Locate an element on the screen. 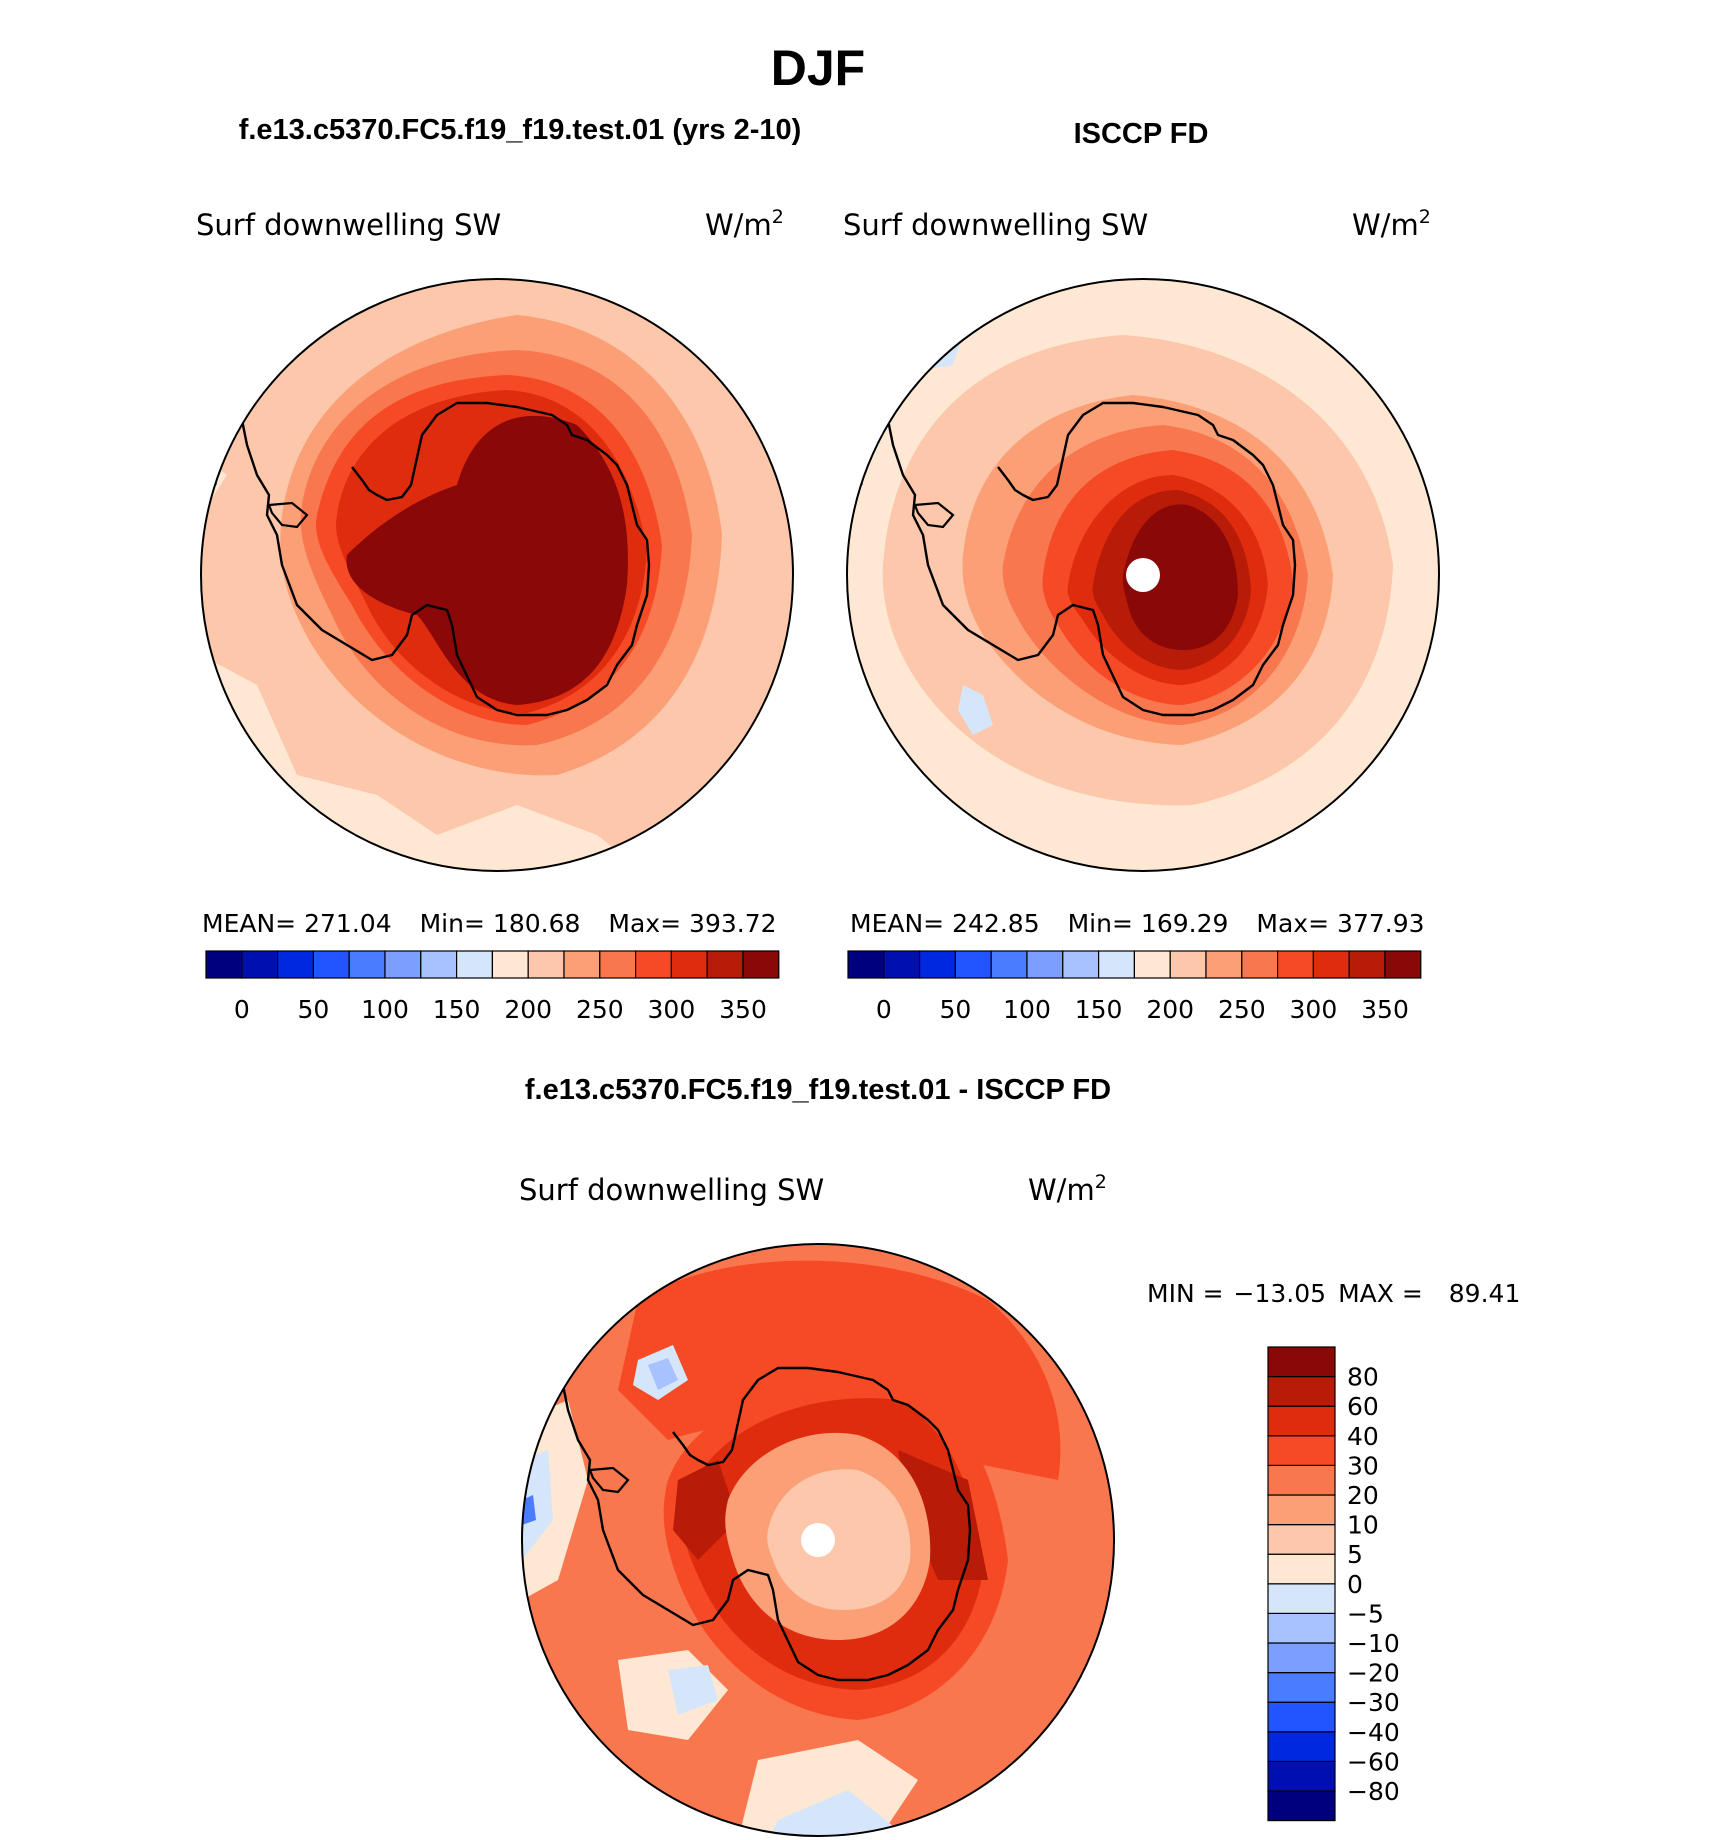 This screenshot has width=1710, height=1840. diff-colorbar-tick-label: 80 is located at coordinates (1363, 1377).